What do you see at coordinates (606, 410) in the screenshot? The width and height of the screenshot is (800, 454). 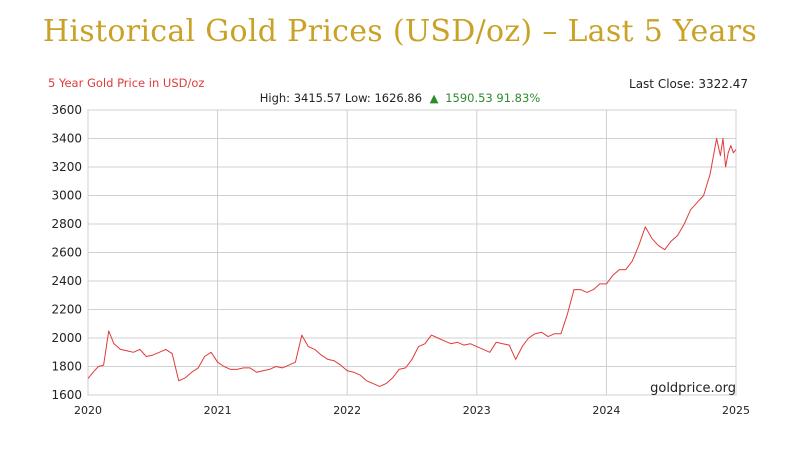 I see `x-tick-label: 2024` at bounding box center [606, 410].